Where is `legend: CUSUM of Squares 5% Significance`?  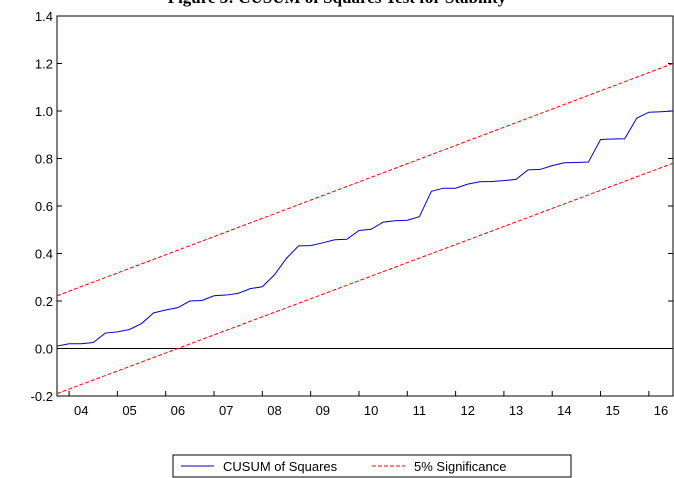 legend: CUSUM of Squares 5% Significance is located at coordinates (372, 466).